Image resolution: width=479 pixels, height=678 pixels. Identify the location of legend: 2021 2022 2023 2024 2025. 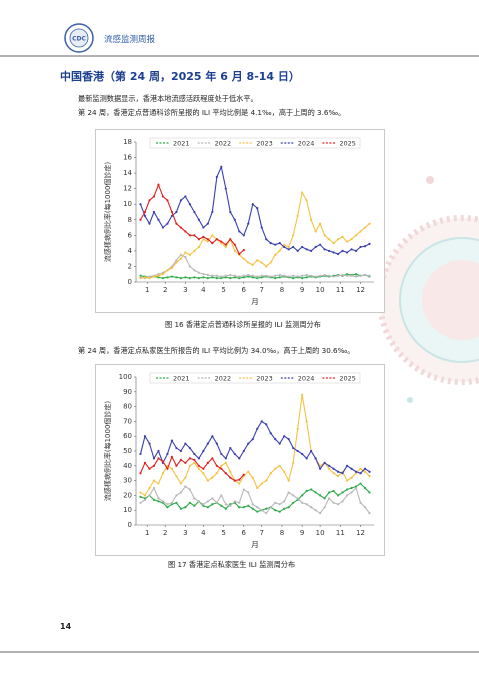
(255, 143).